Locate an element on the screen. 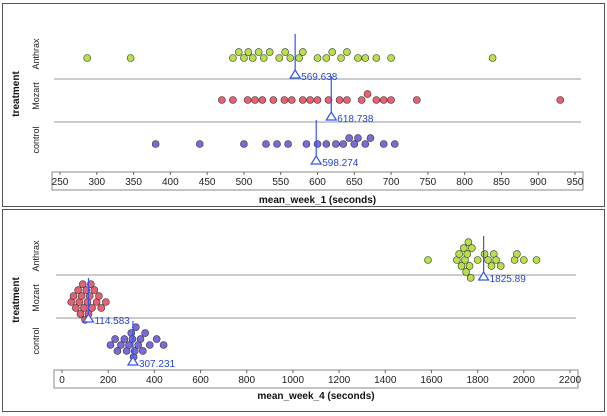 This screenshot has width=607, height=416. x-tick-label: 550 is located at coordinates (280, 182).